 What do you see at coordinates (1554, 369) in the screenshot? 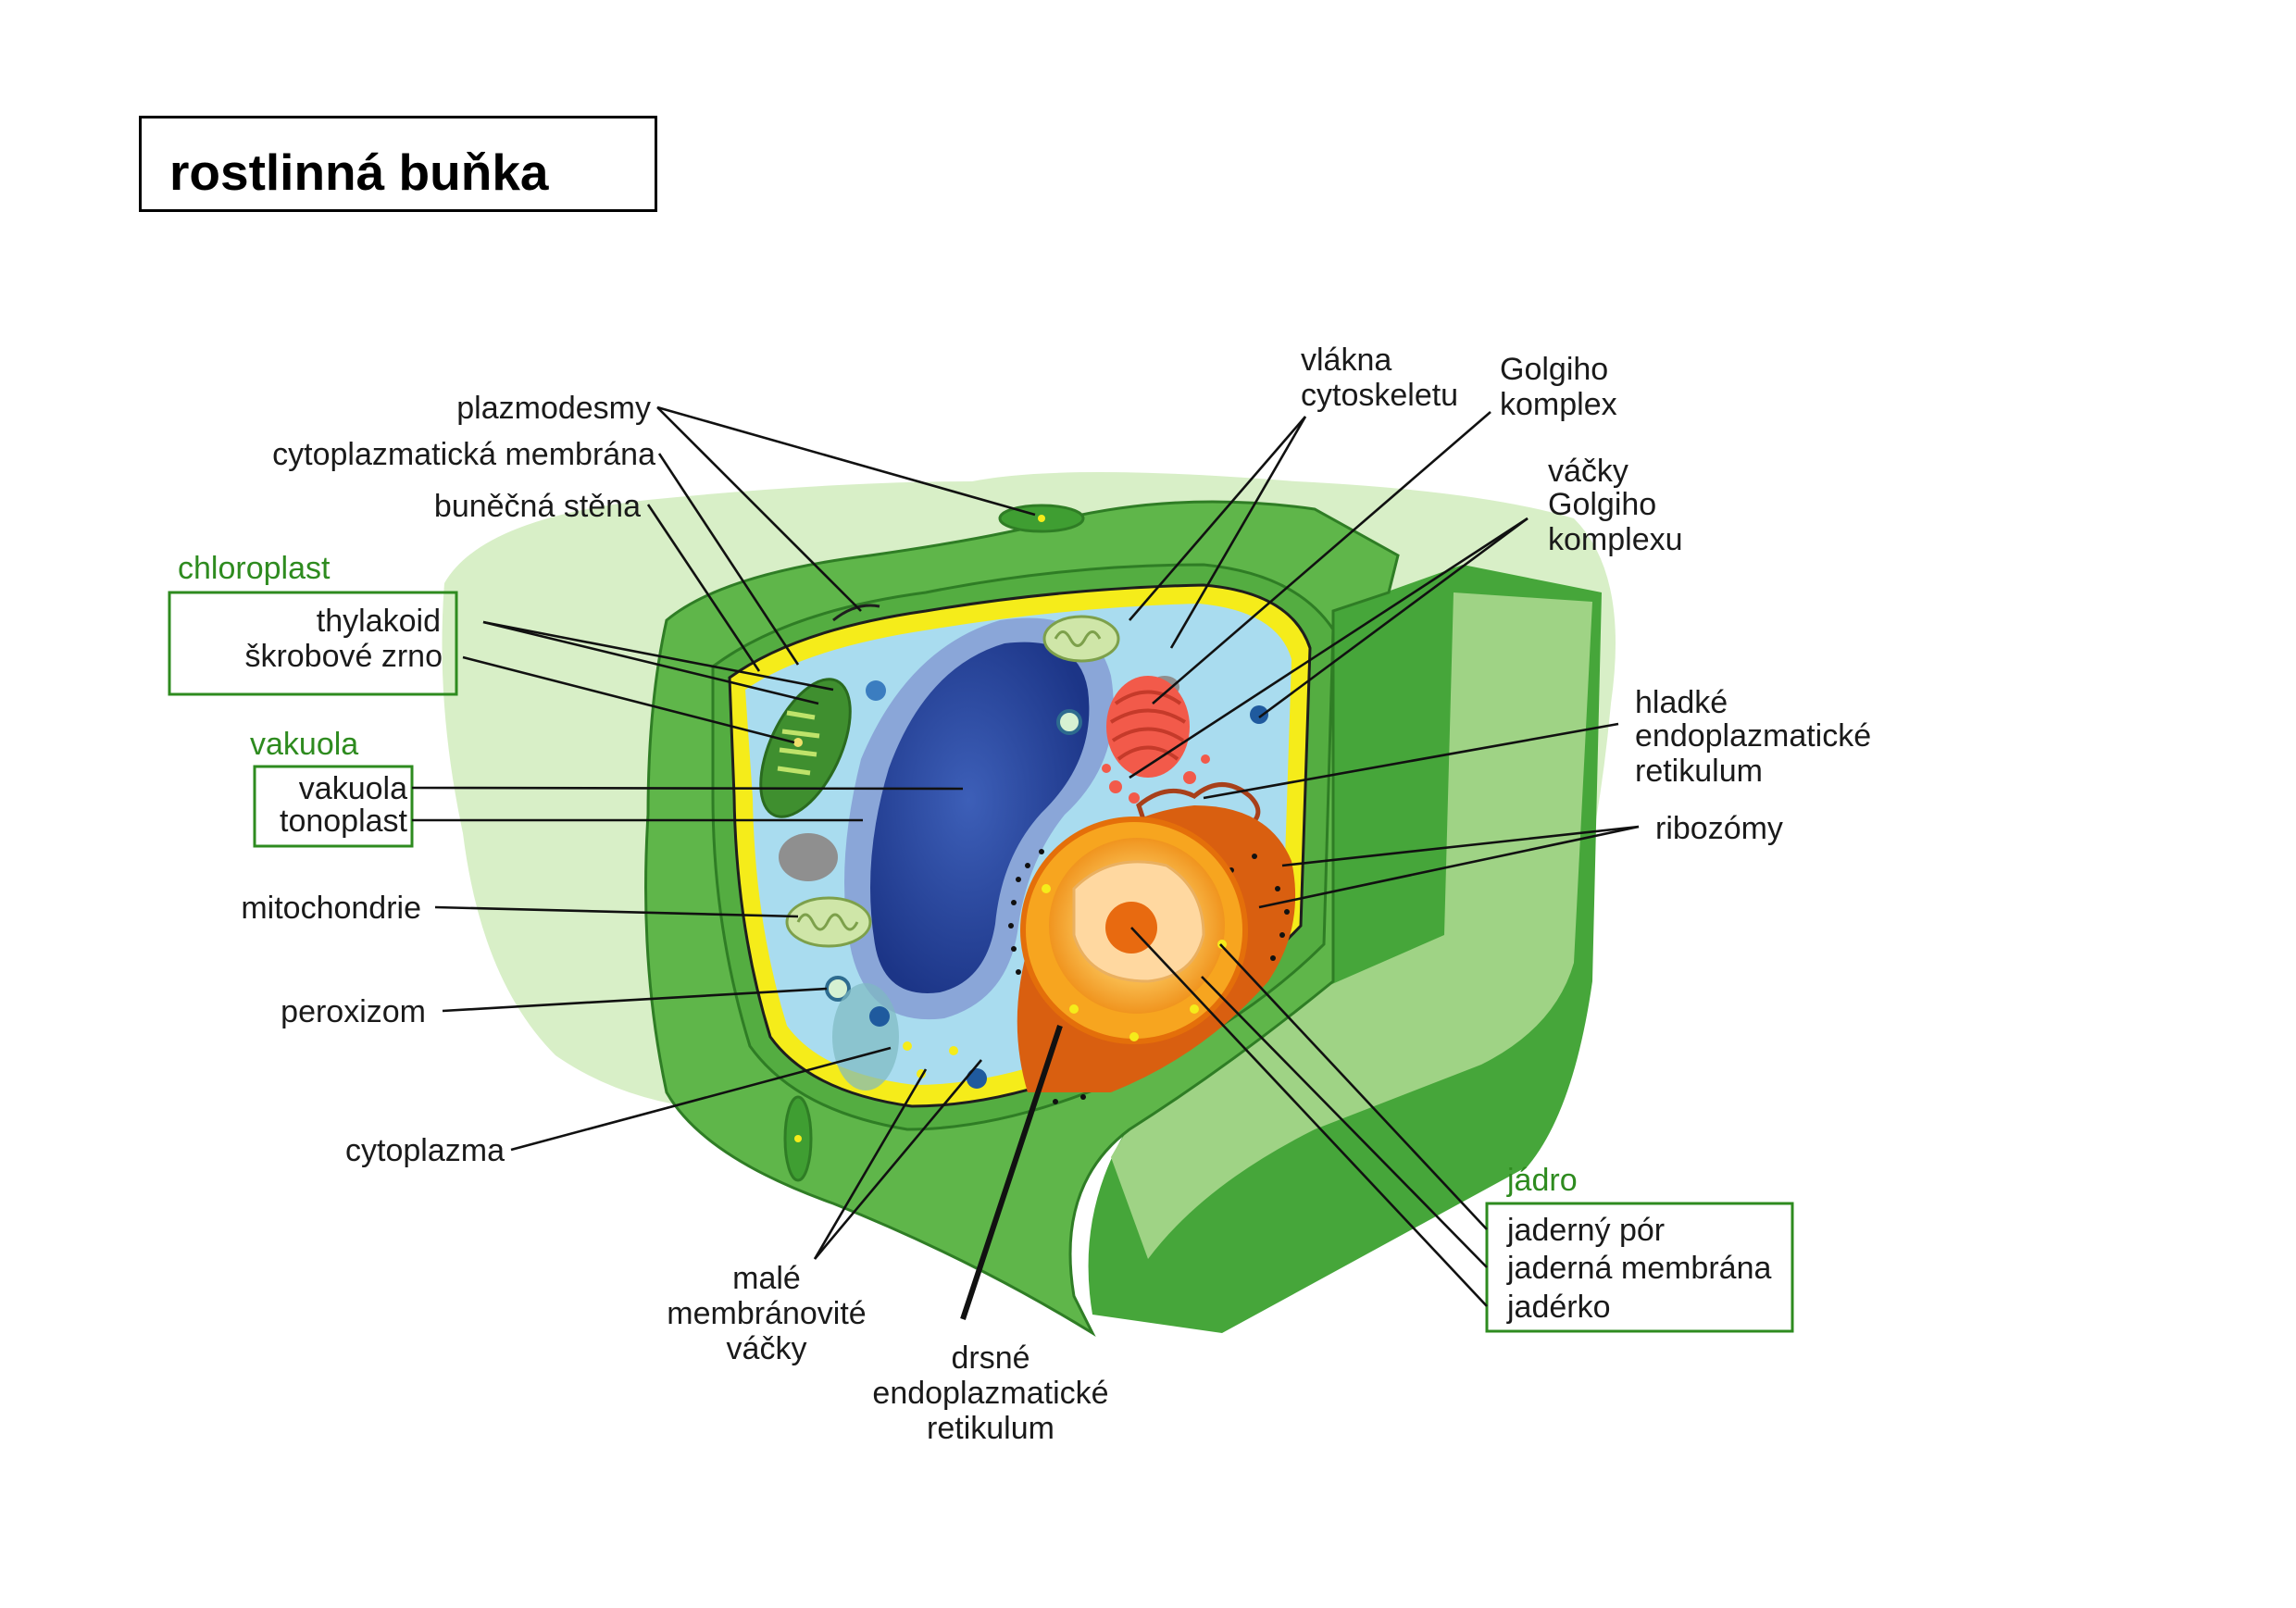
I see `label-golgiho-komplex-1: Golgiho` at bounding box center [1554, 369].